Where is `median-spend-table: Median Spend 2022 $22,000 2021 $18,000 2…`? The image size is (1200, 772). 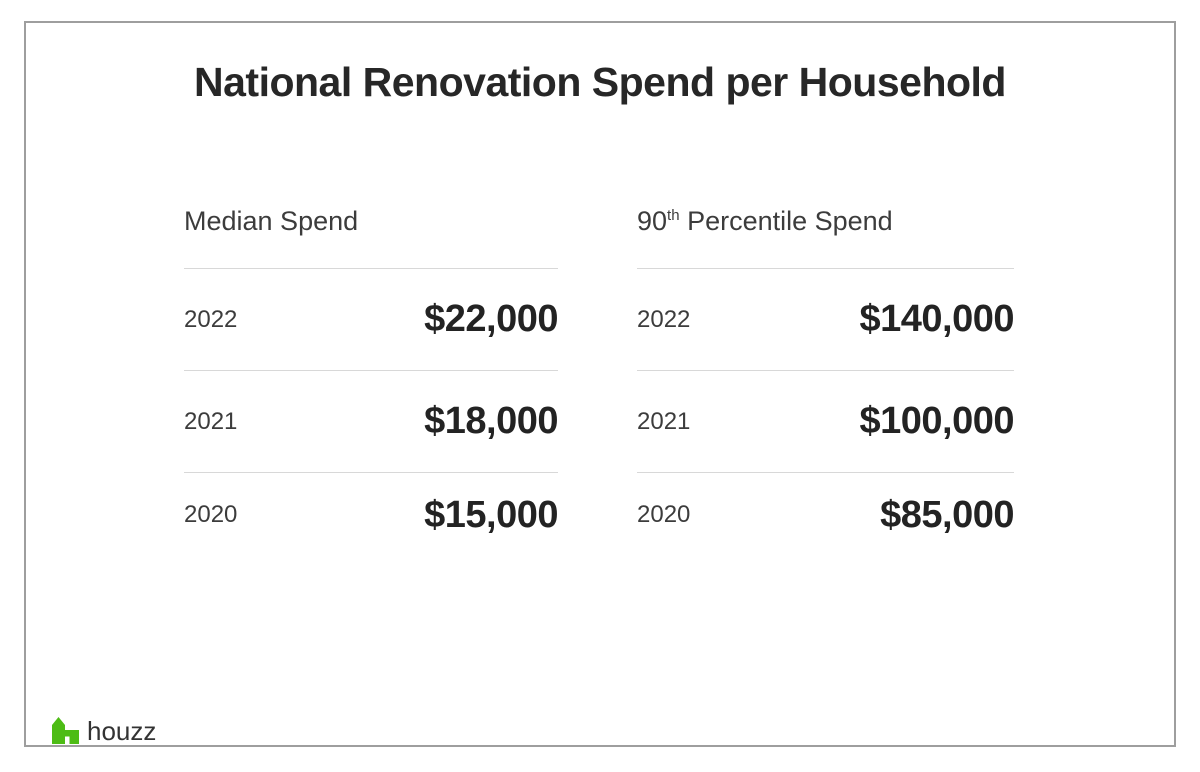 median-spend-table: Median Spend 2022 $22,000 2021 $18,000 2… is located at coordinates (371, 381).